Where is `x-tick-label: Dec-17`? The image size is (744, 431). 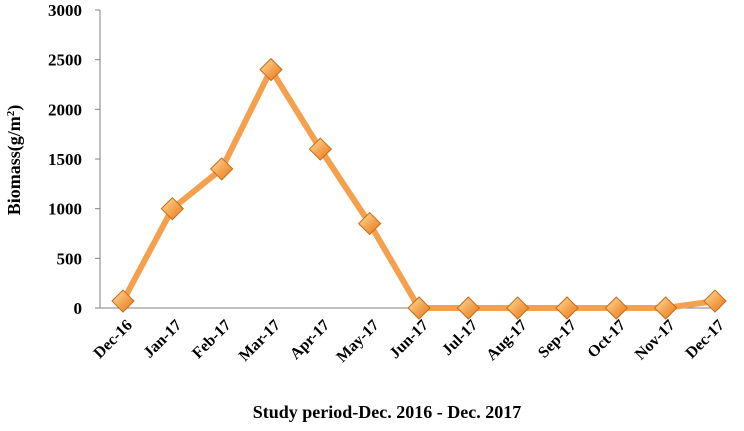 x-tick-label: Dec-17 is located at coordinates (705, 339).